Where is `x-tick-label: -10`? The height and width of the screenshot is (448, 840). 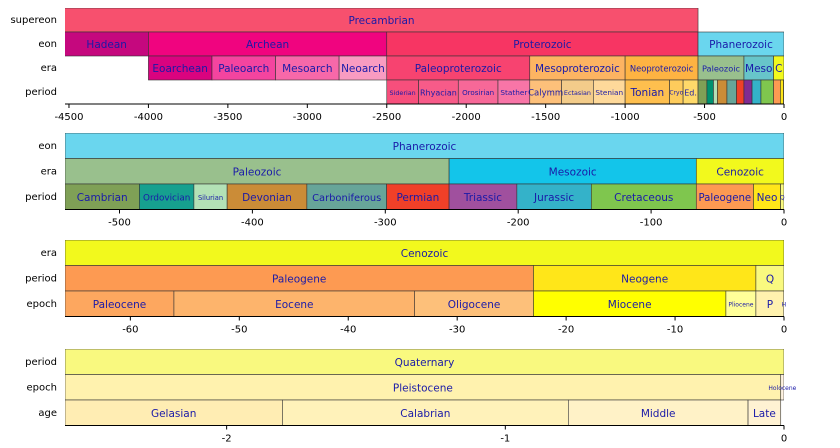 x-tick-label: -10 is located at coordinates (675, 330).